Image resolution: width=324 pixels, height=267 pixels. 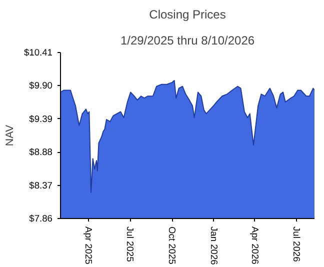 I want to click on x-tick-label: Apr 2026, so click(x=255, y=245).